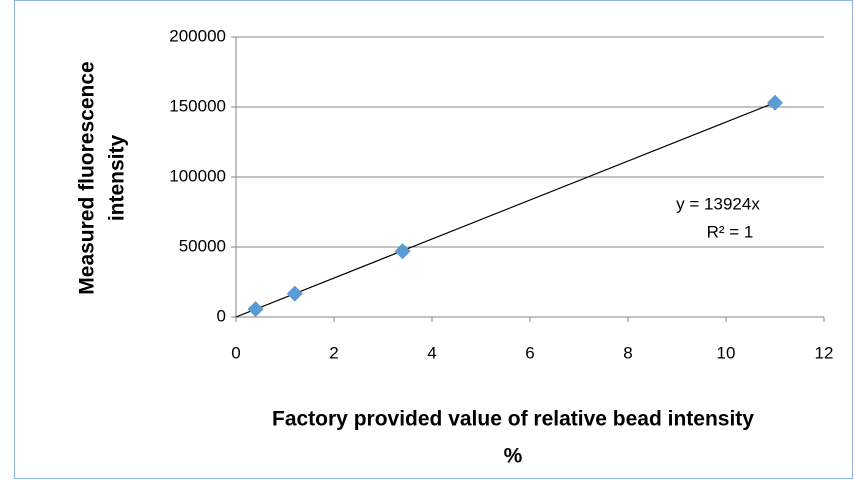  Describe the element at coordinates (221, 315) in the screenshot. I see `y-tick-label: 0` at that location.